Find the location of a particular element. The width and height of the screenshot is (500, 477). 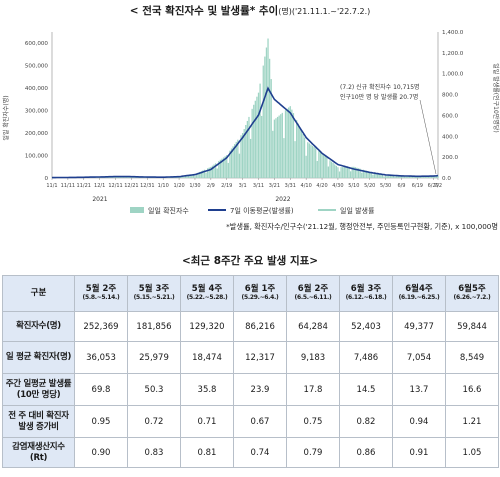

right-tick-label: 1,200.0 is located at coordinates (453, 54).